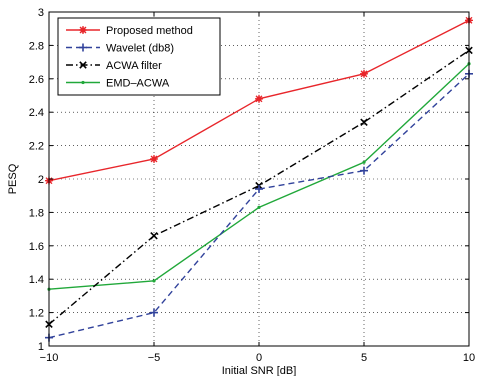 This screenshot has height=376, width=477. I want to click on y-tick-label: 1.4, so click(36, 280).